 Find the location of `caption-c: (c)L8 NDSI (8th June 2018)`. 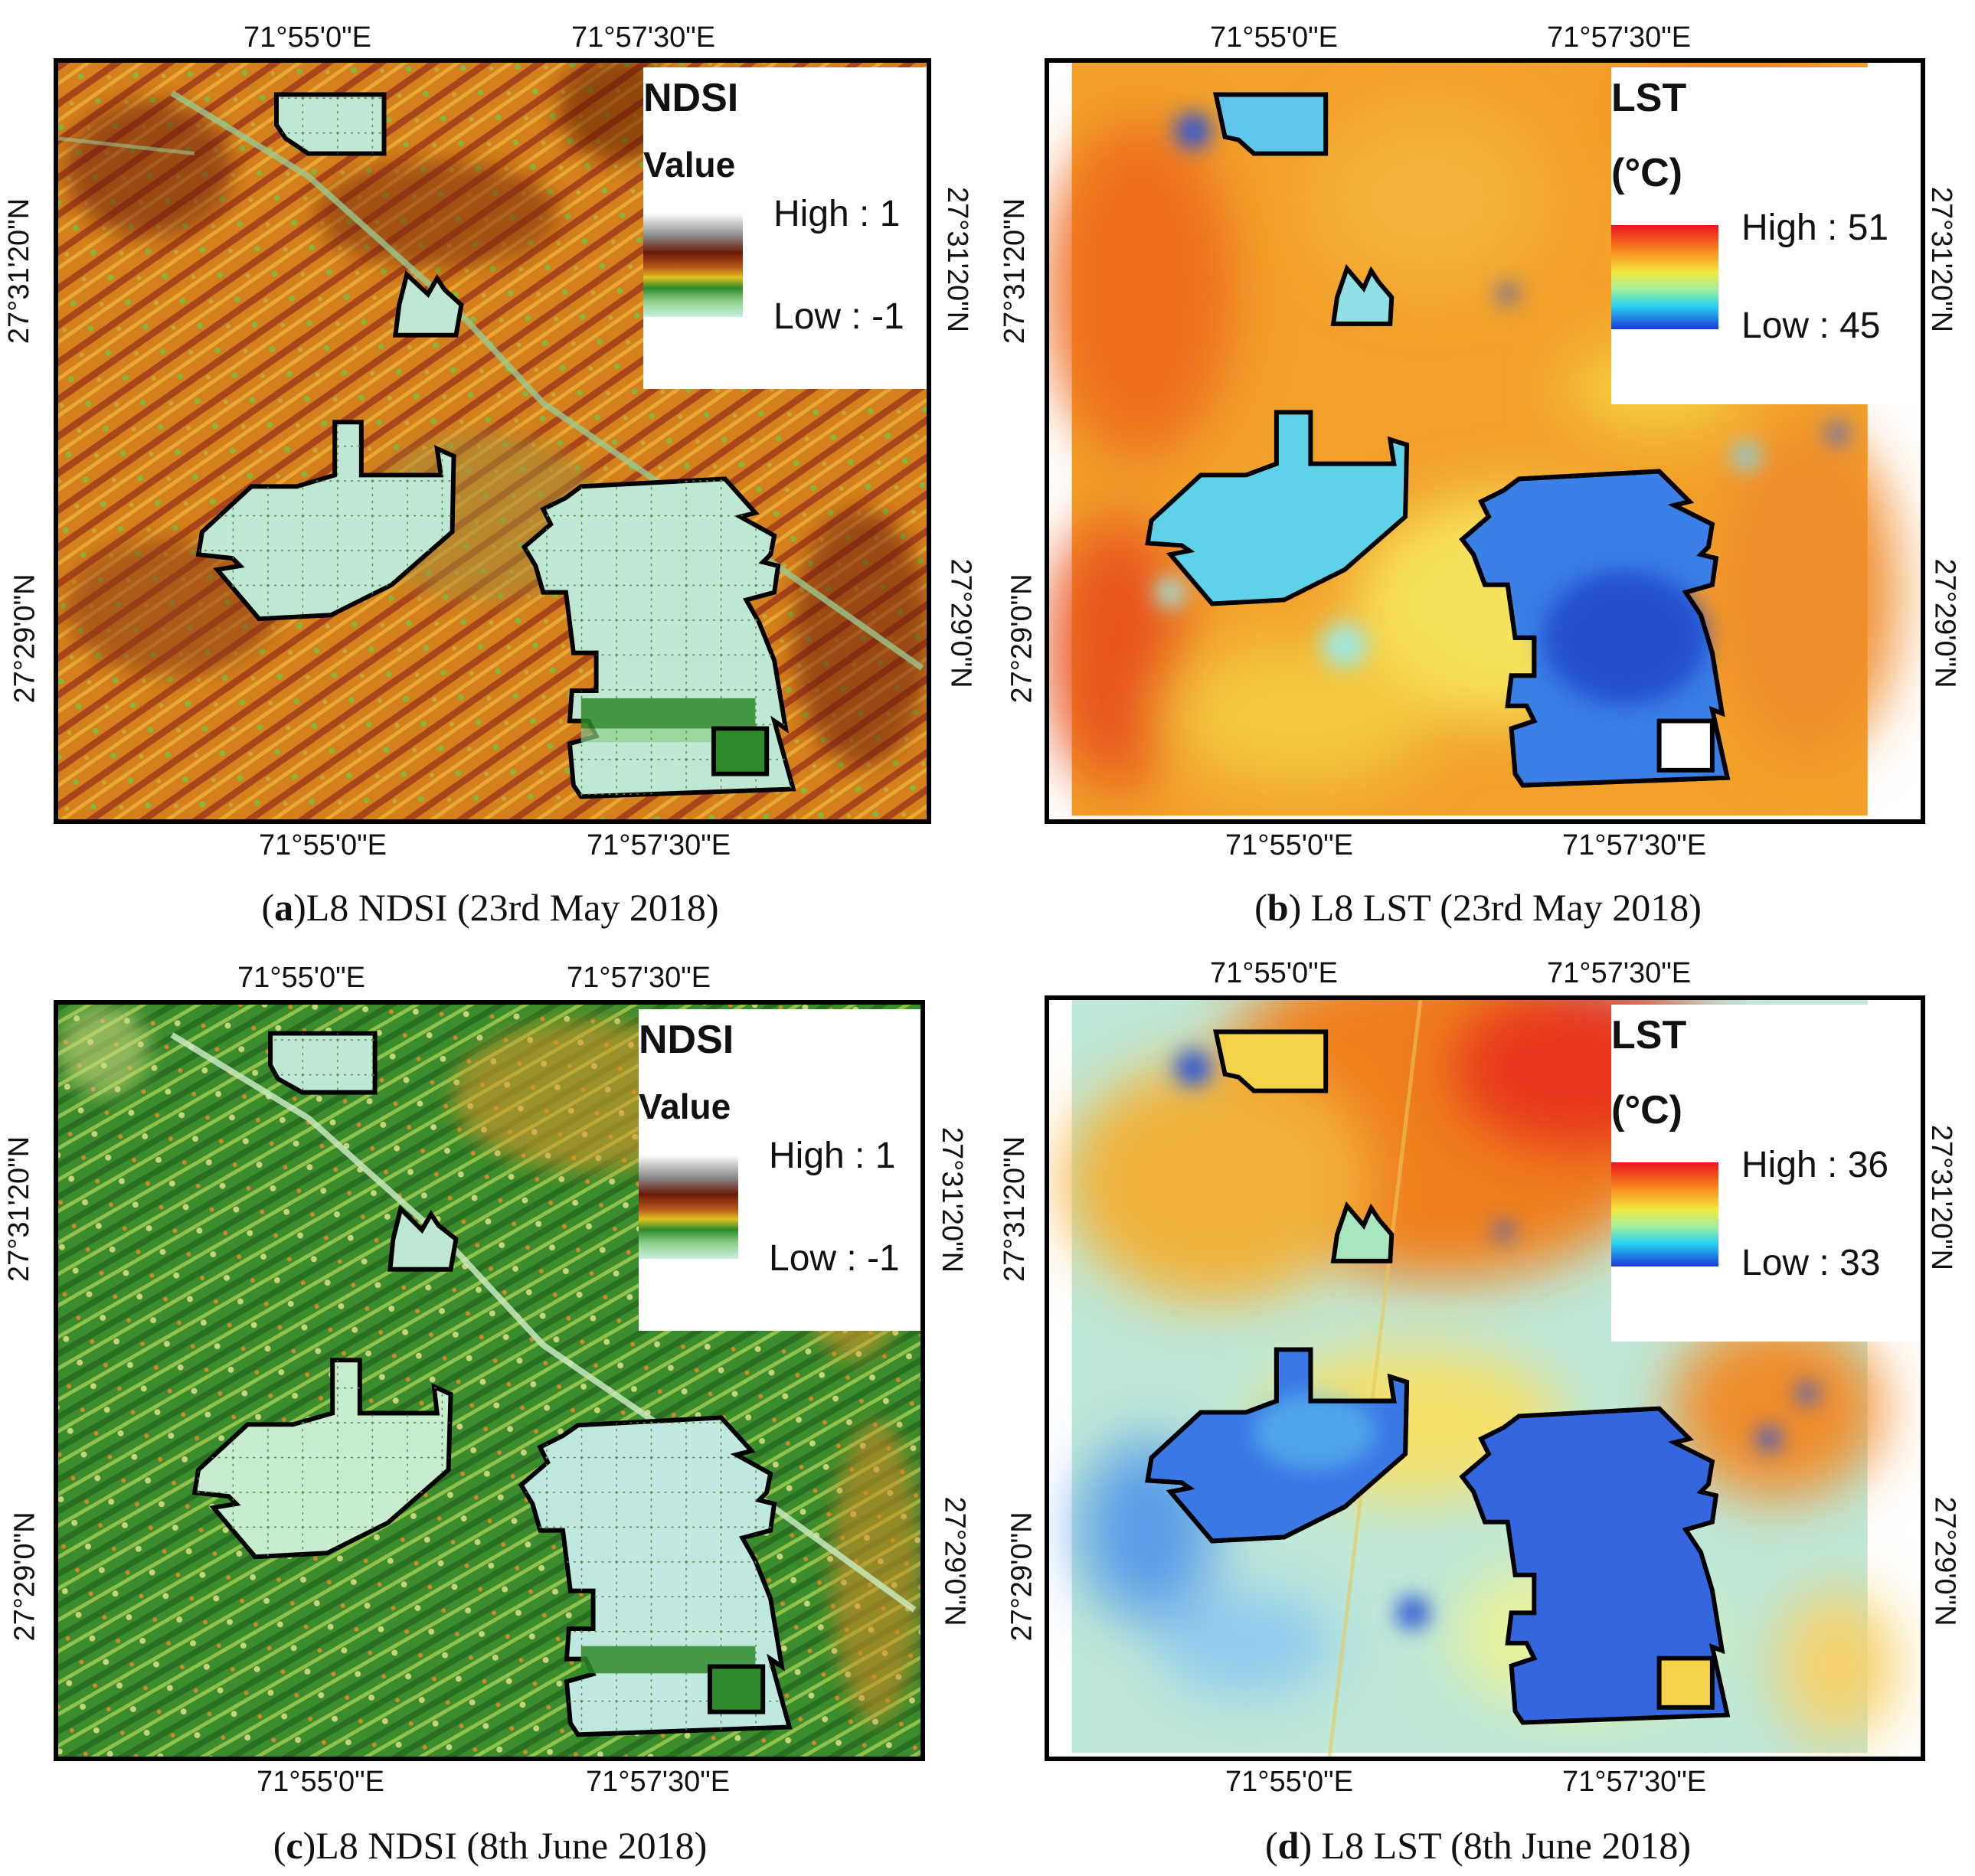

caption-c: (c)L8 NDSI (8th June 2018) is located at coordinates (490, 1845).